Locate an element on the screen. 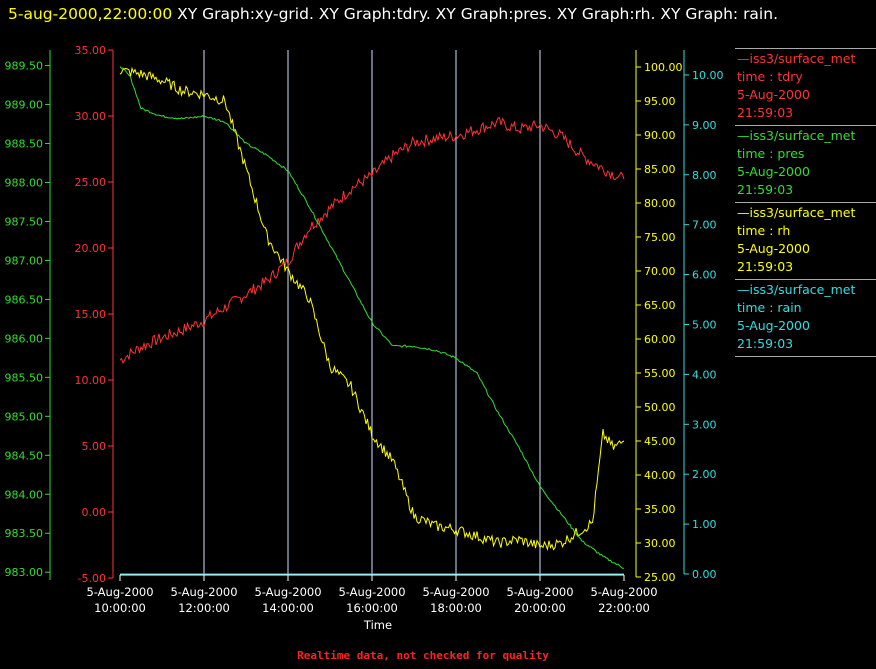  pres-tick-label: 986.50 is located at coordinates (24, 299).